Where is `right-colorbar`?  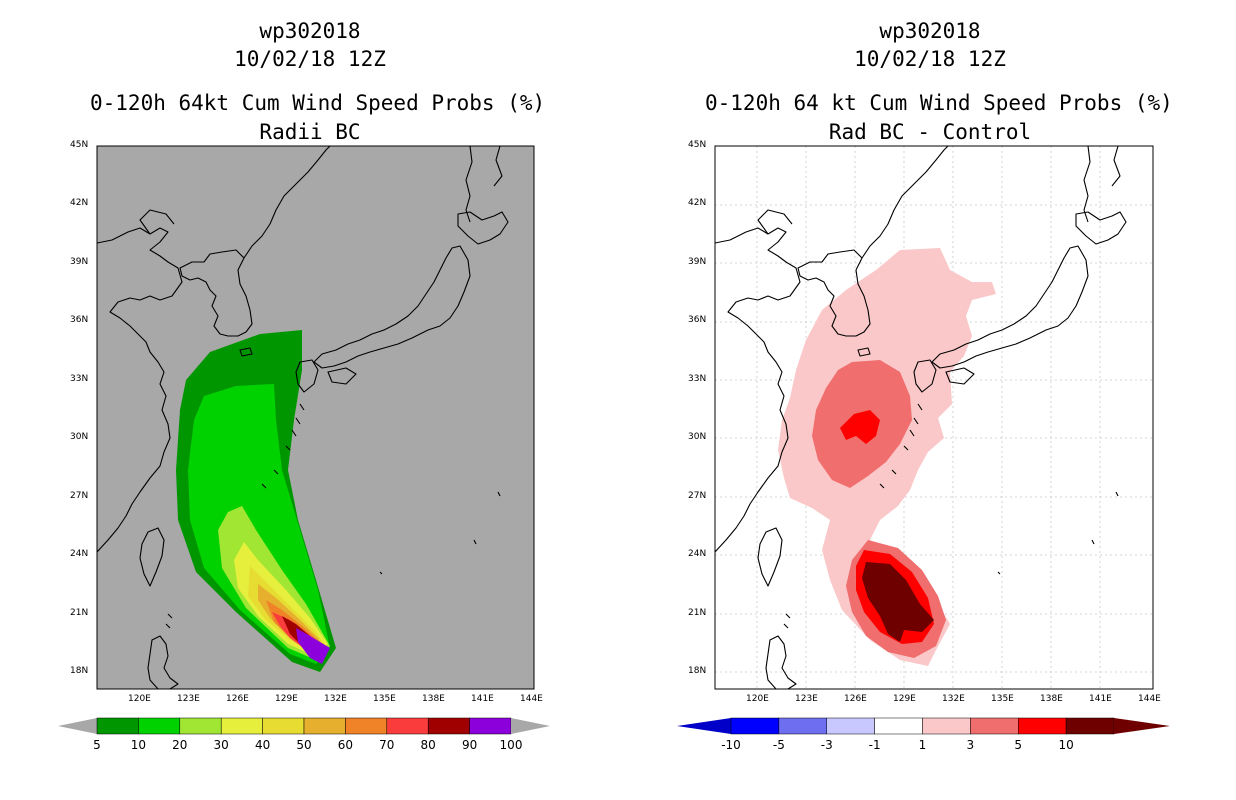 right-colorbar is located at coordinates (923, 726).